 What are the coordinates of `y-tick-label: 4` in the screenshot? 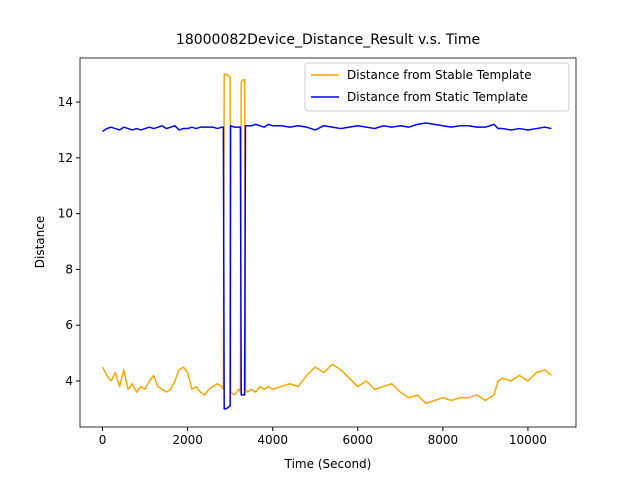 It's located at (69, 381).